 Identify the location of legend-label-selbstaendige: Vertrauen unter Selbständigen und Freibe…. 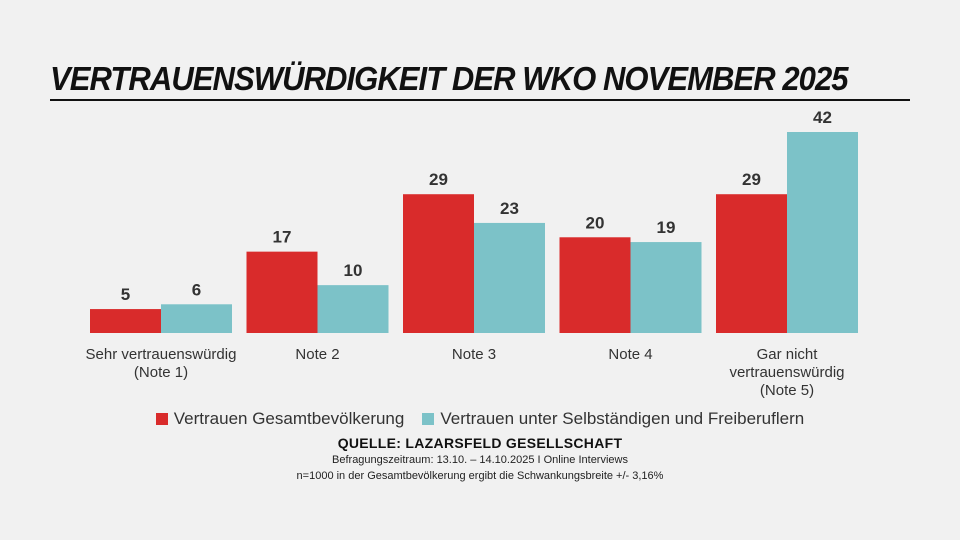
(622, 418).